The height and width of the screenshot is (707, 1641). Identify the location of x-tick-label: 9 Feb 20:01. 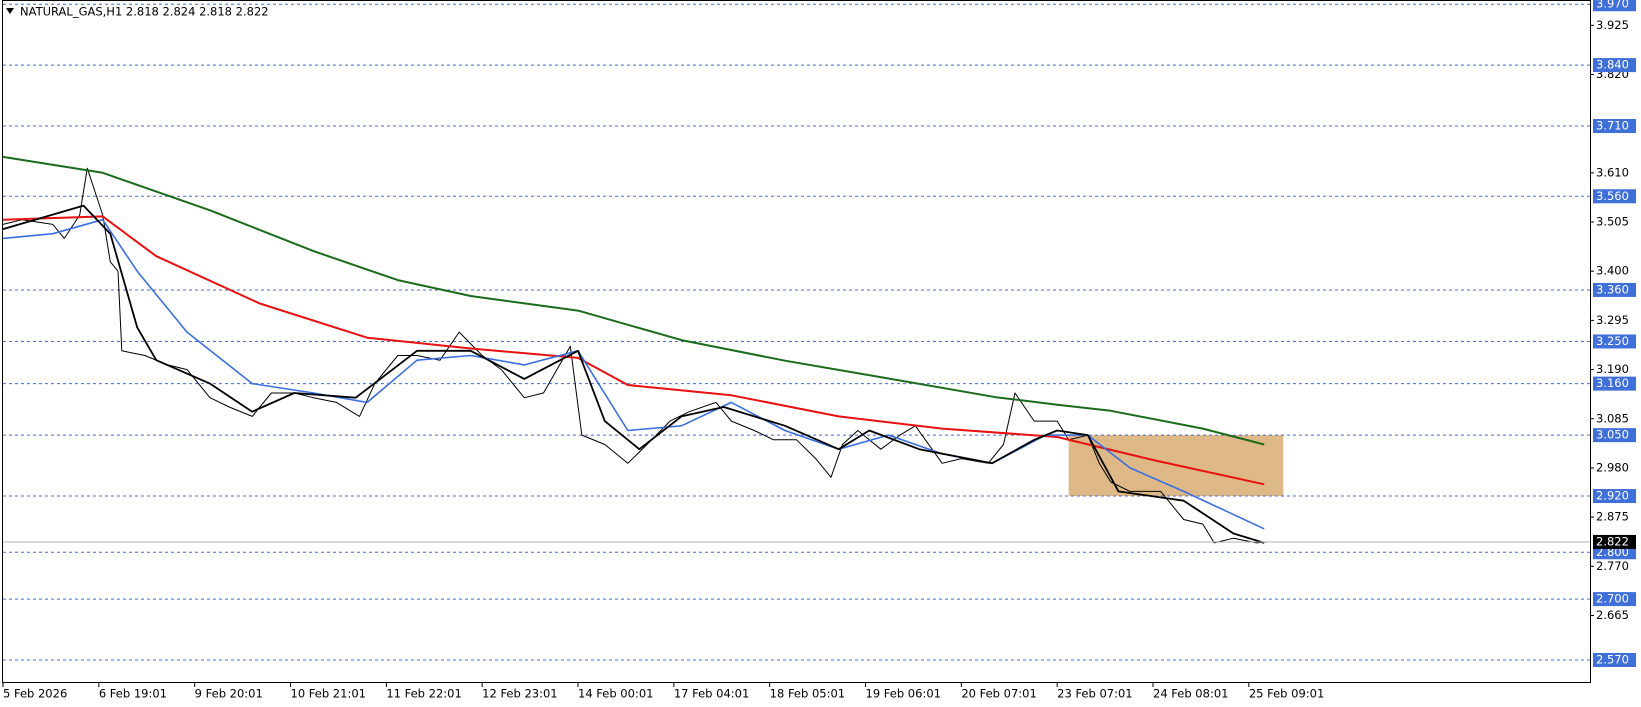
(229, 694).